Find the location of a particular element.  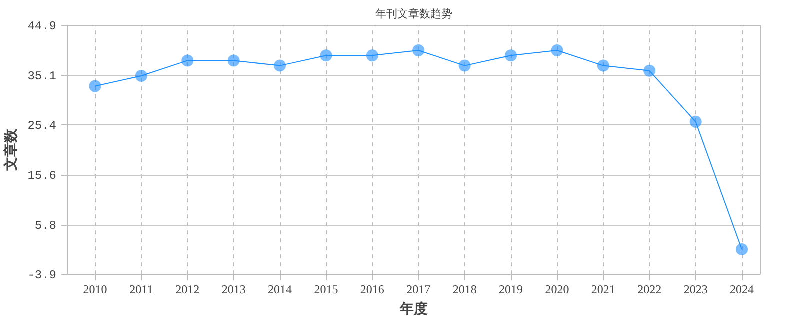

y-tick-label: 5.8 is located at coordinates (45, 226).